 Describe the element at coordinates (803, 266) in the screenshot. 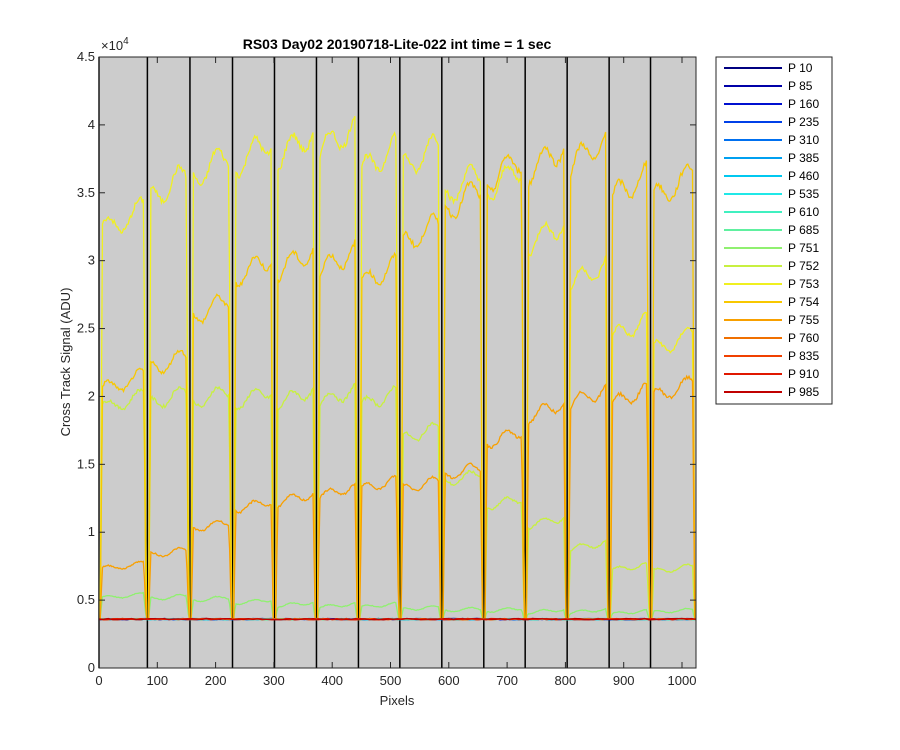

I see `legend-label: P 752` at that location.